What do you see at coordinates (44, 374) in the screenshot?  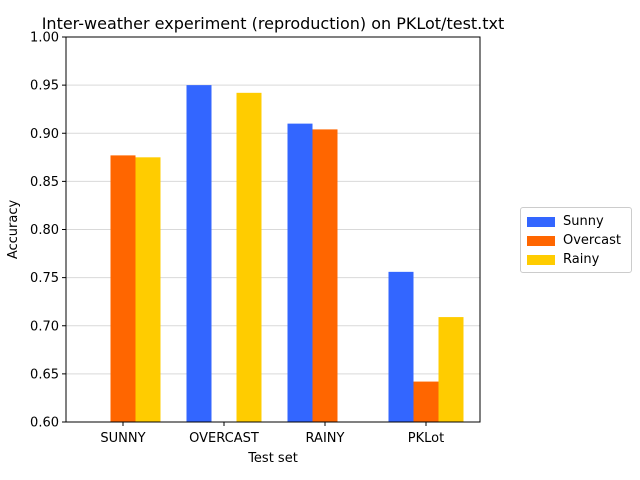 I see `y-tick-label: 0.65` at bounding box center [44, 374].